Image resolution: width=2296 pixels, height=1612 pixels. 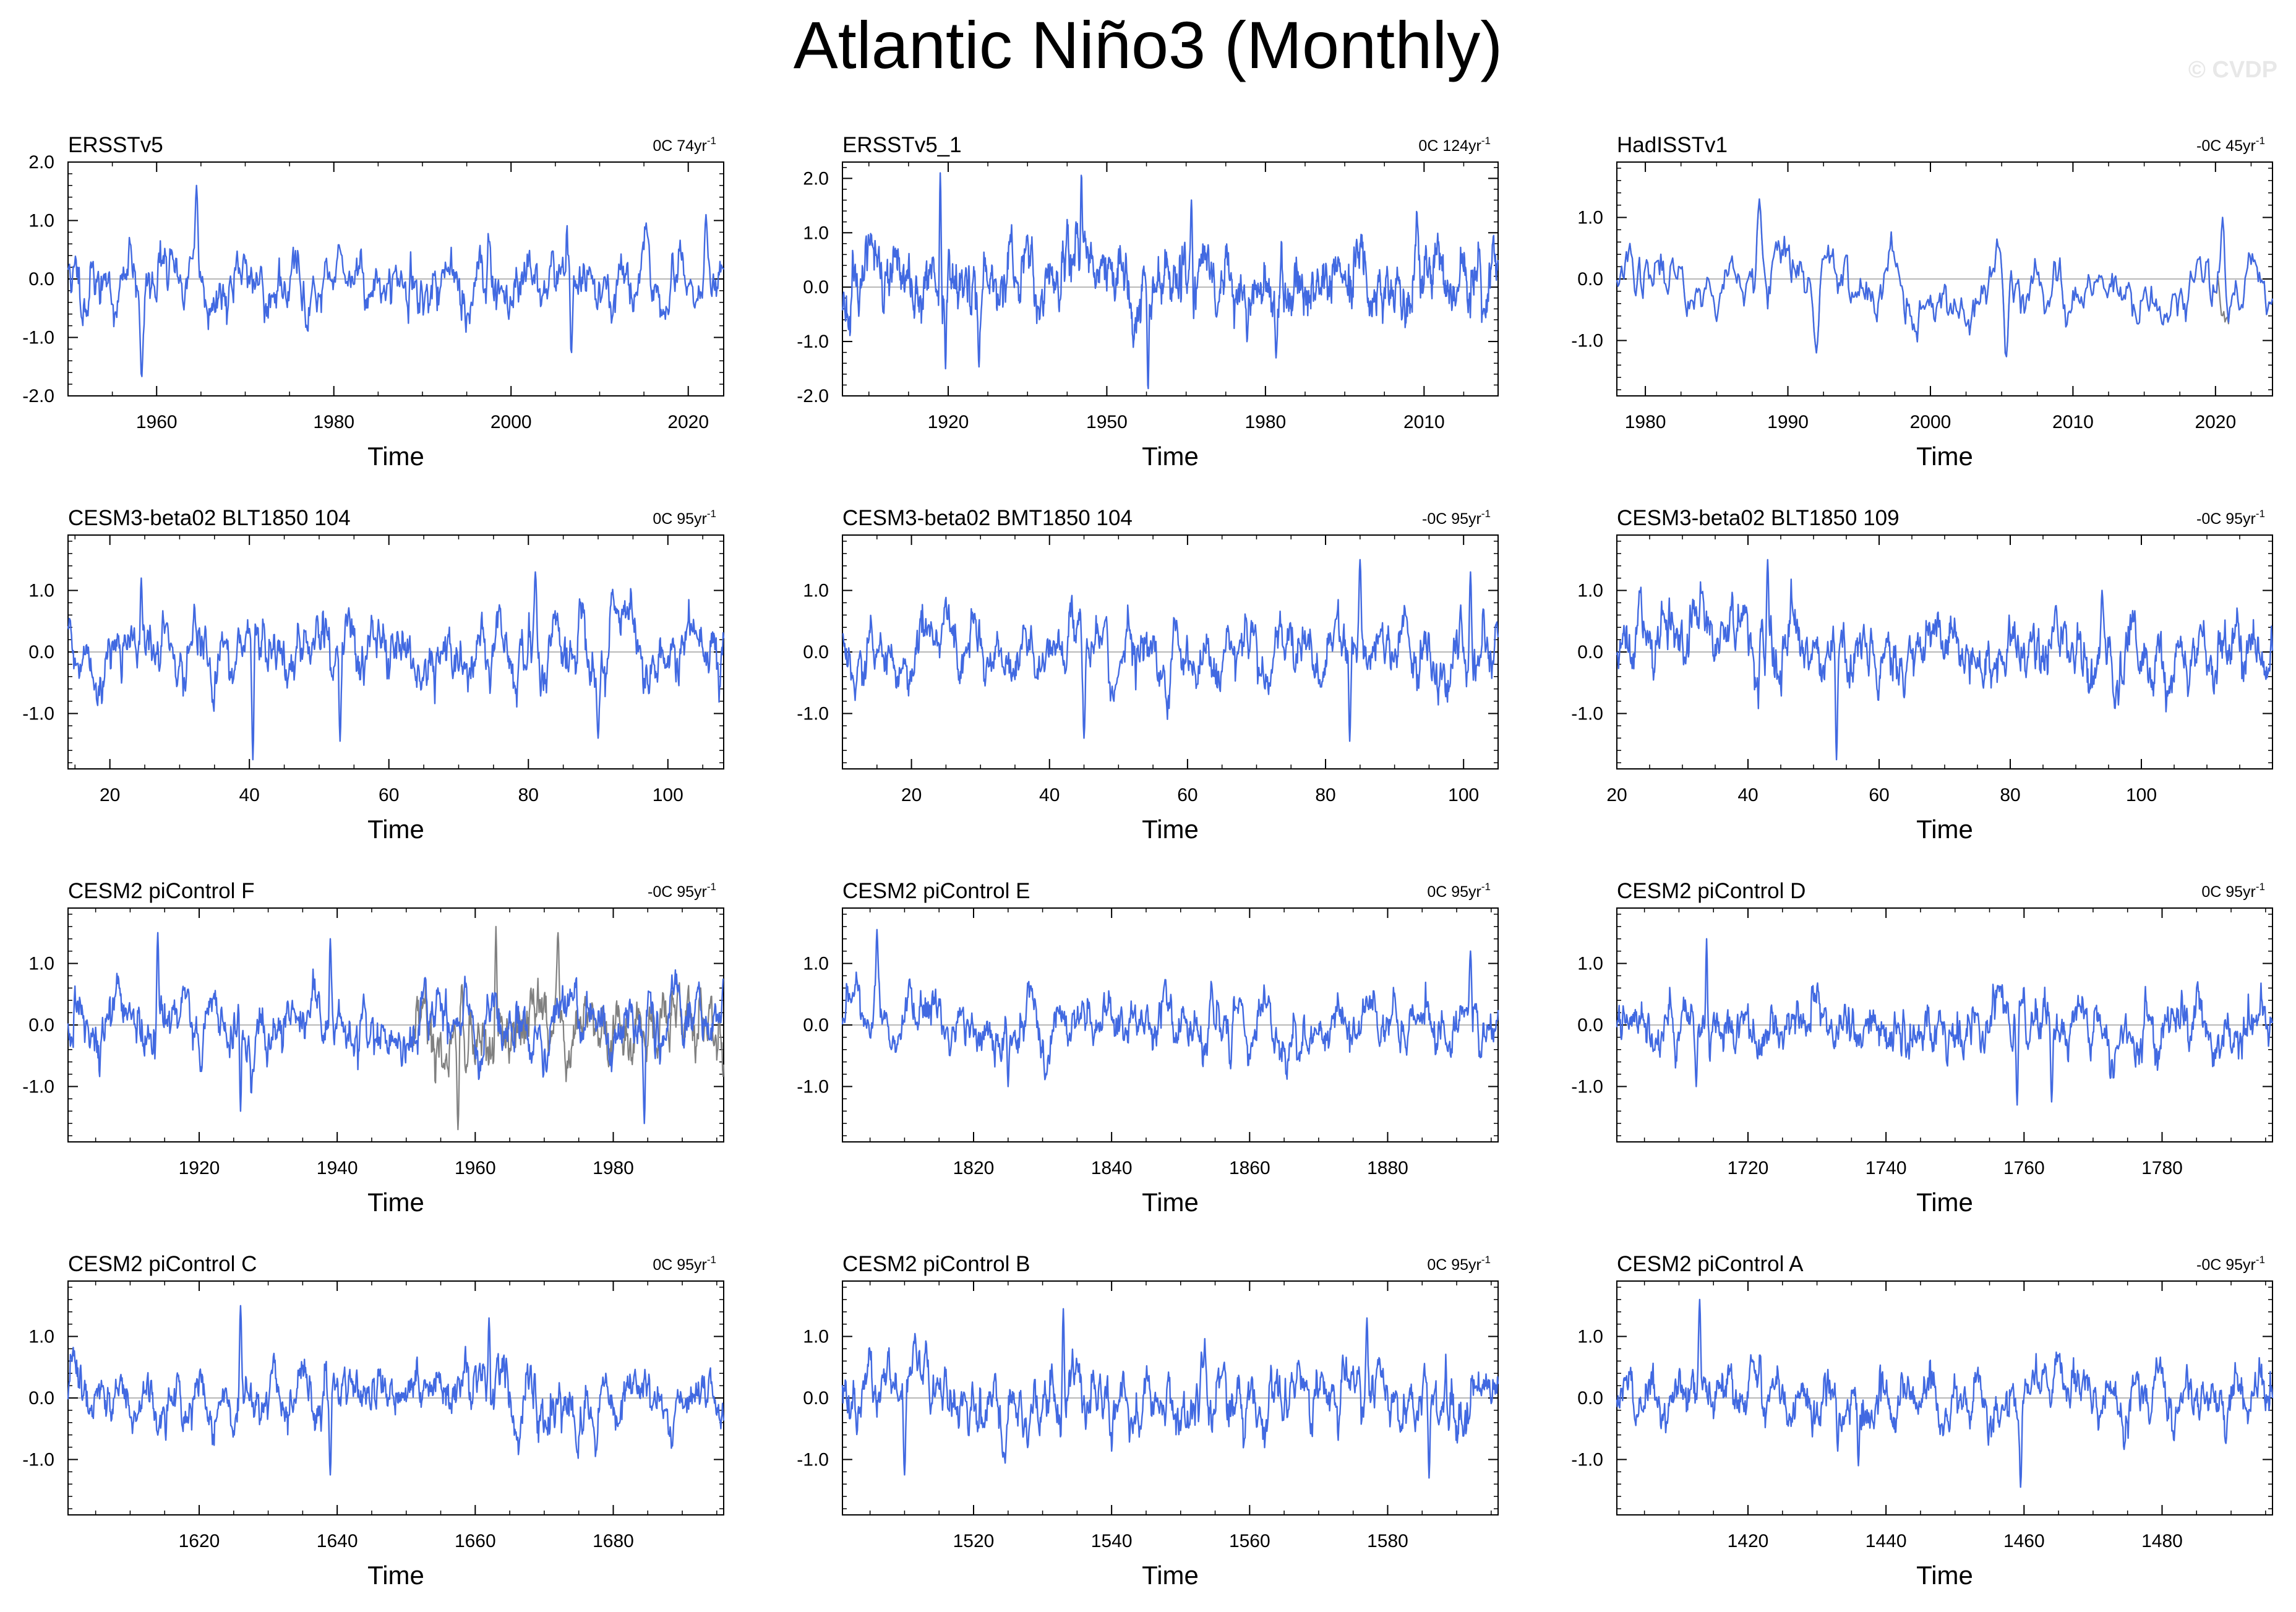 What do you see at coordinates (1710, 1264) in the screenshot?
I see `panel-title: CESM2 piControl A` at bounding box center [1710, 1264].